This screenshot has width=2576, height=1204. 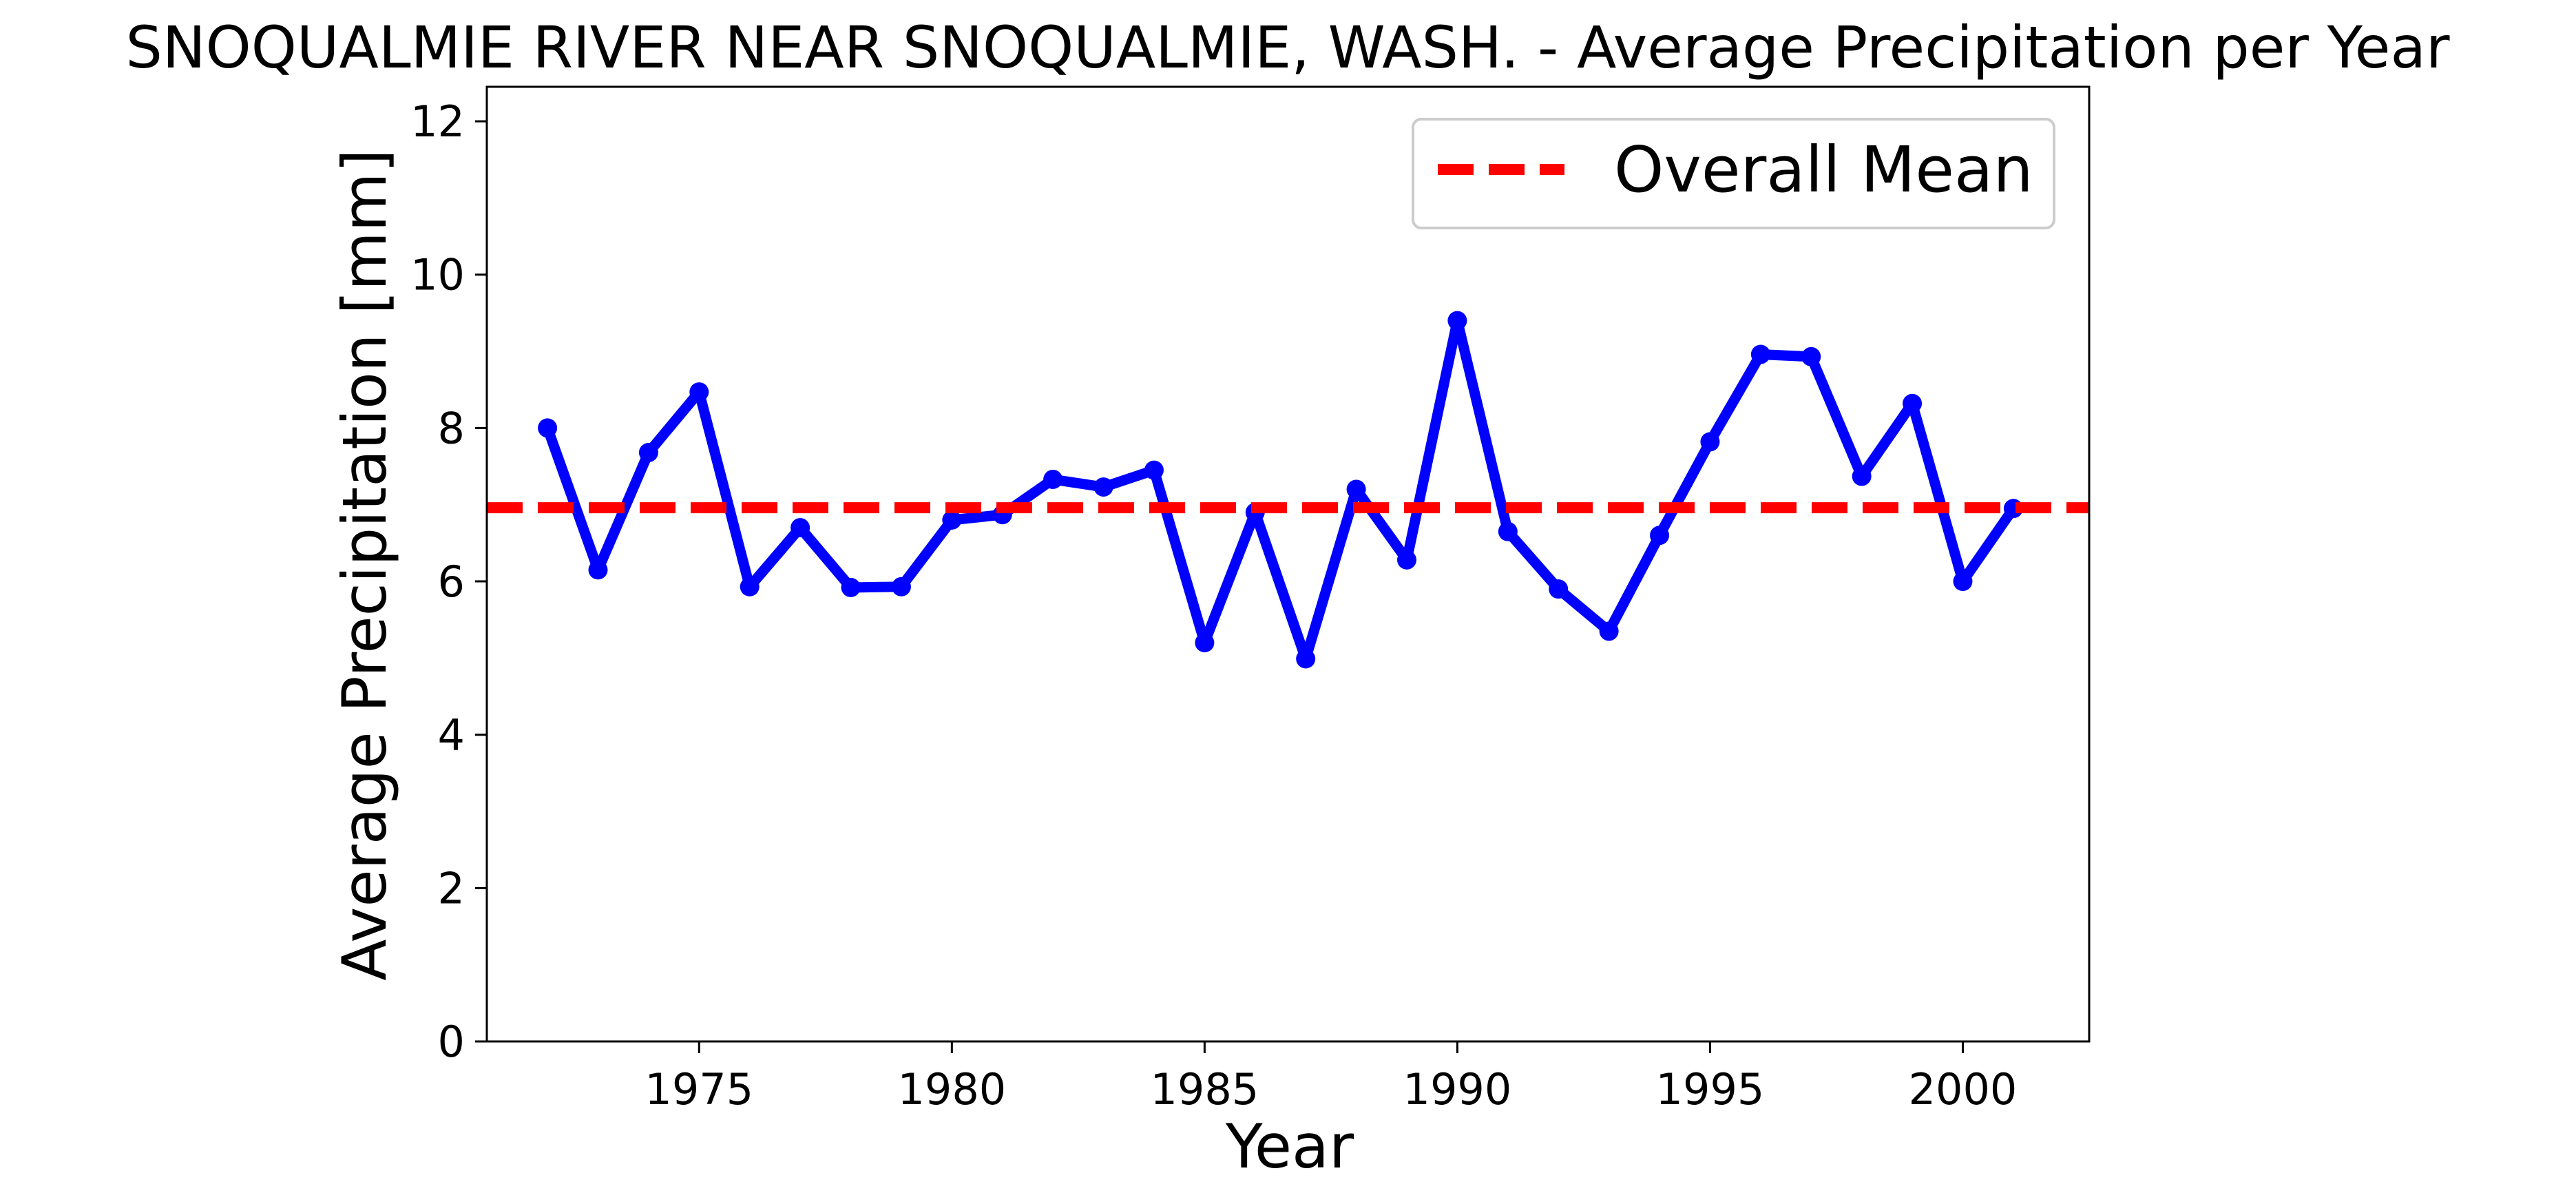 I want to click on x-tick-label: 1985, so click(x=1204, y=1089).